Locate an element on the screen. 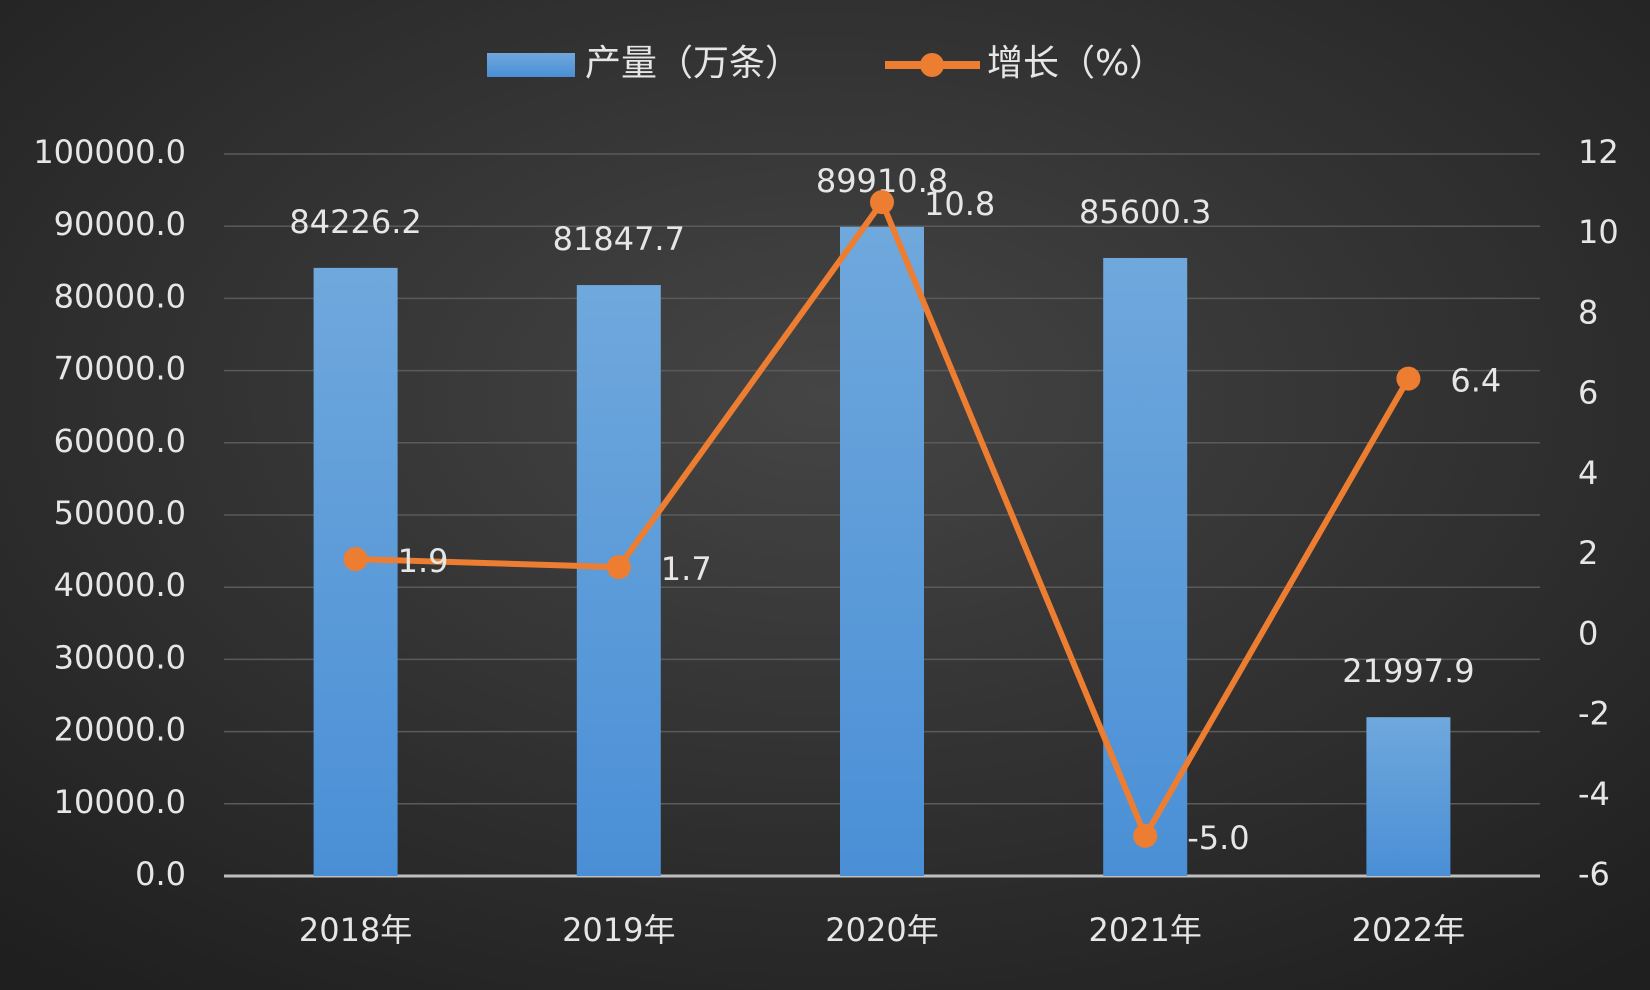  data-label: 85600.3 is located at coordinates (1145, 212).